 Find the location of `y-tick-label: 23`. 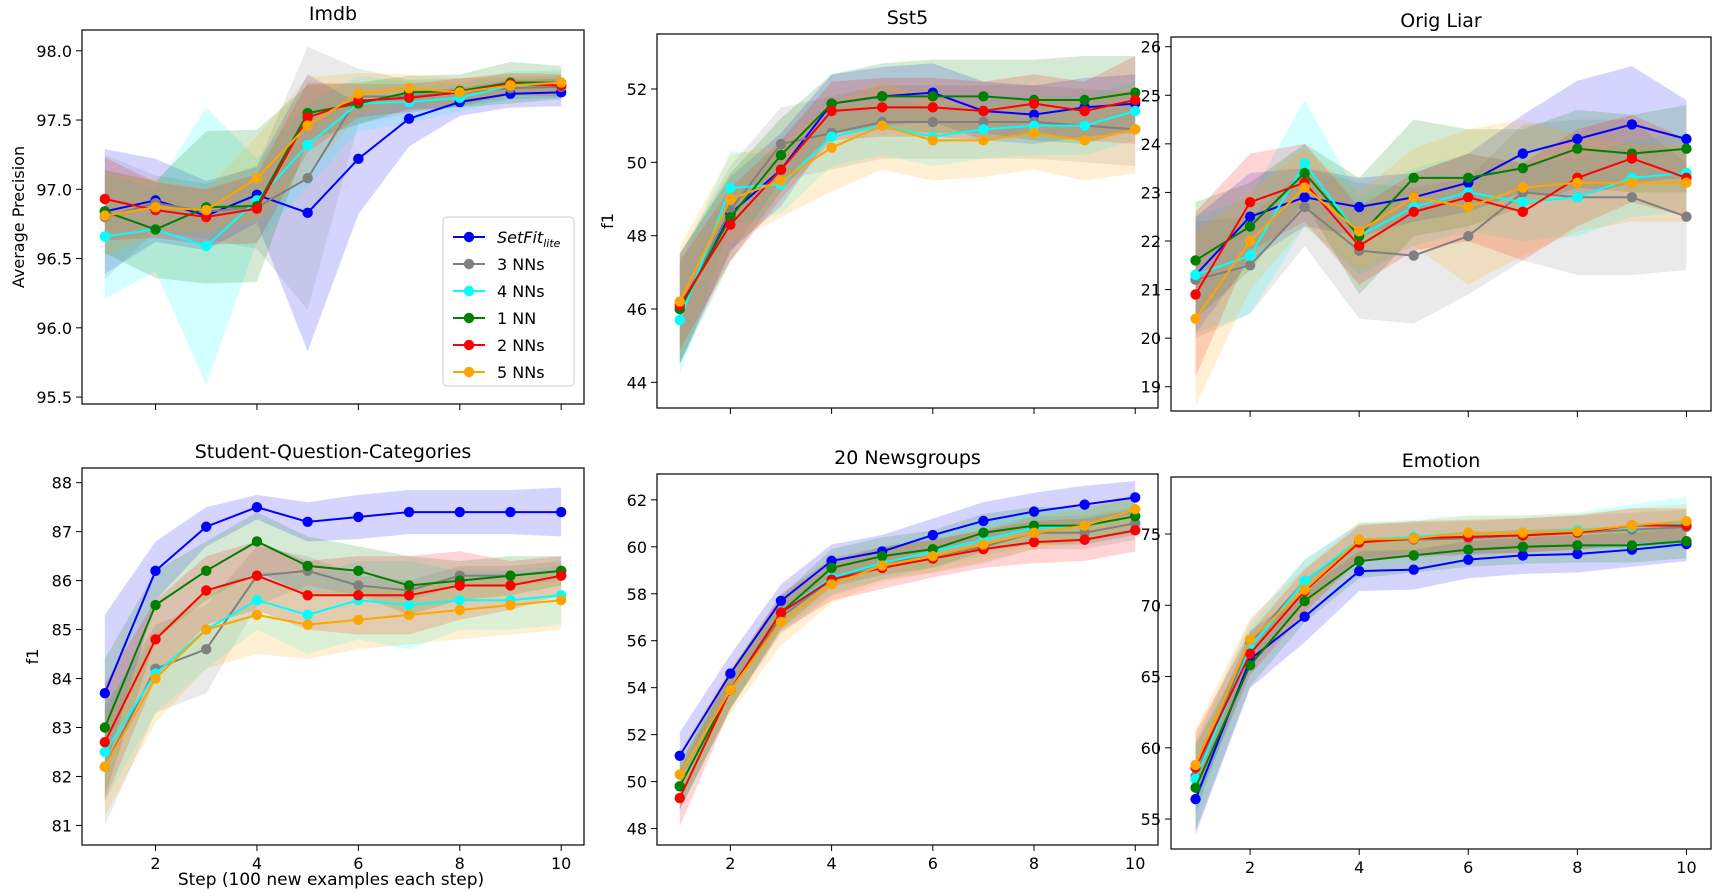

y-tick-label: 23 is located at coordinates (1151, 192).